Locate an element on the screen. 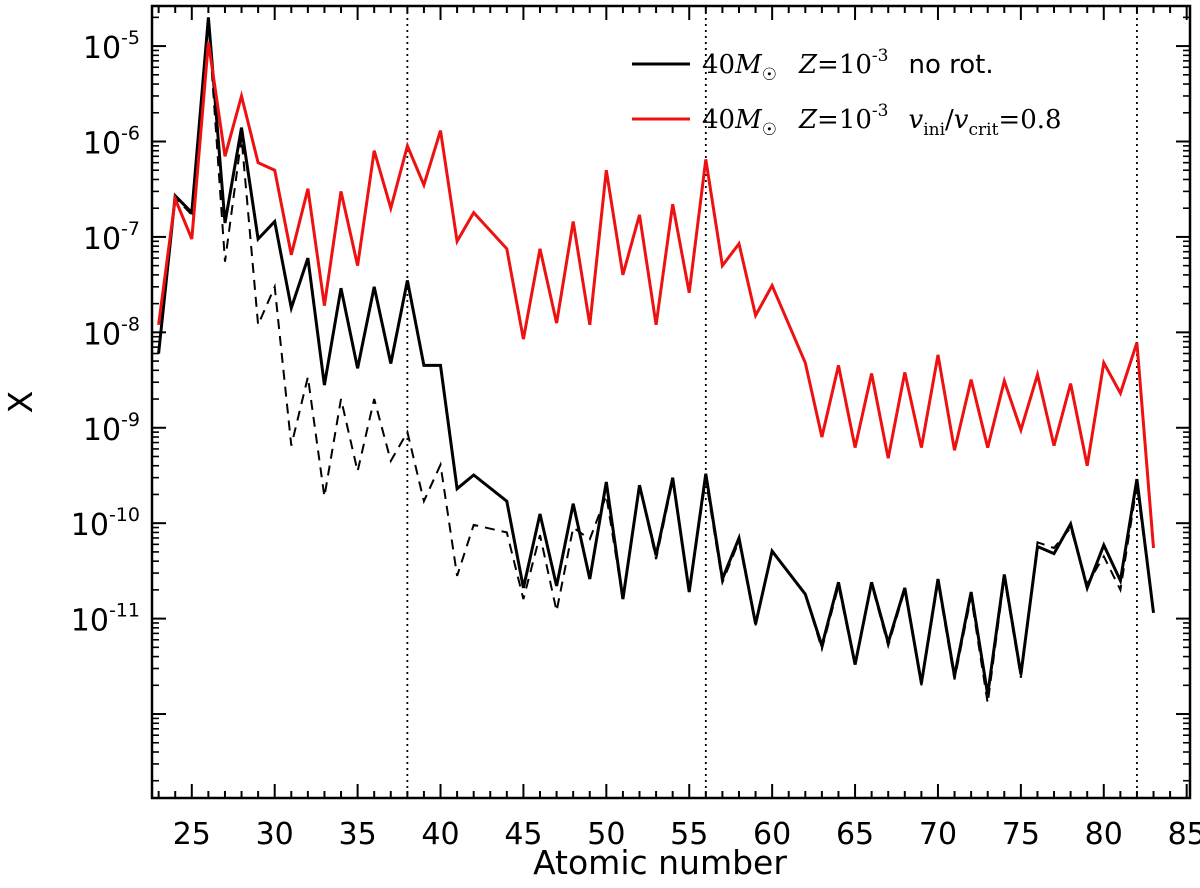 The width and height of the screenshot is (1200, 888). y-tick-label: 10⁻⁹ is located at coordinates (111, 428).